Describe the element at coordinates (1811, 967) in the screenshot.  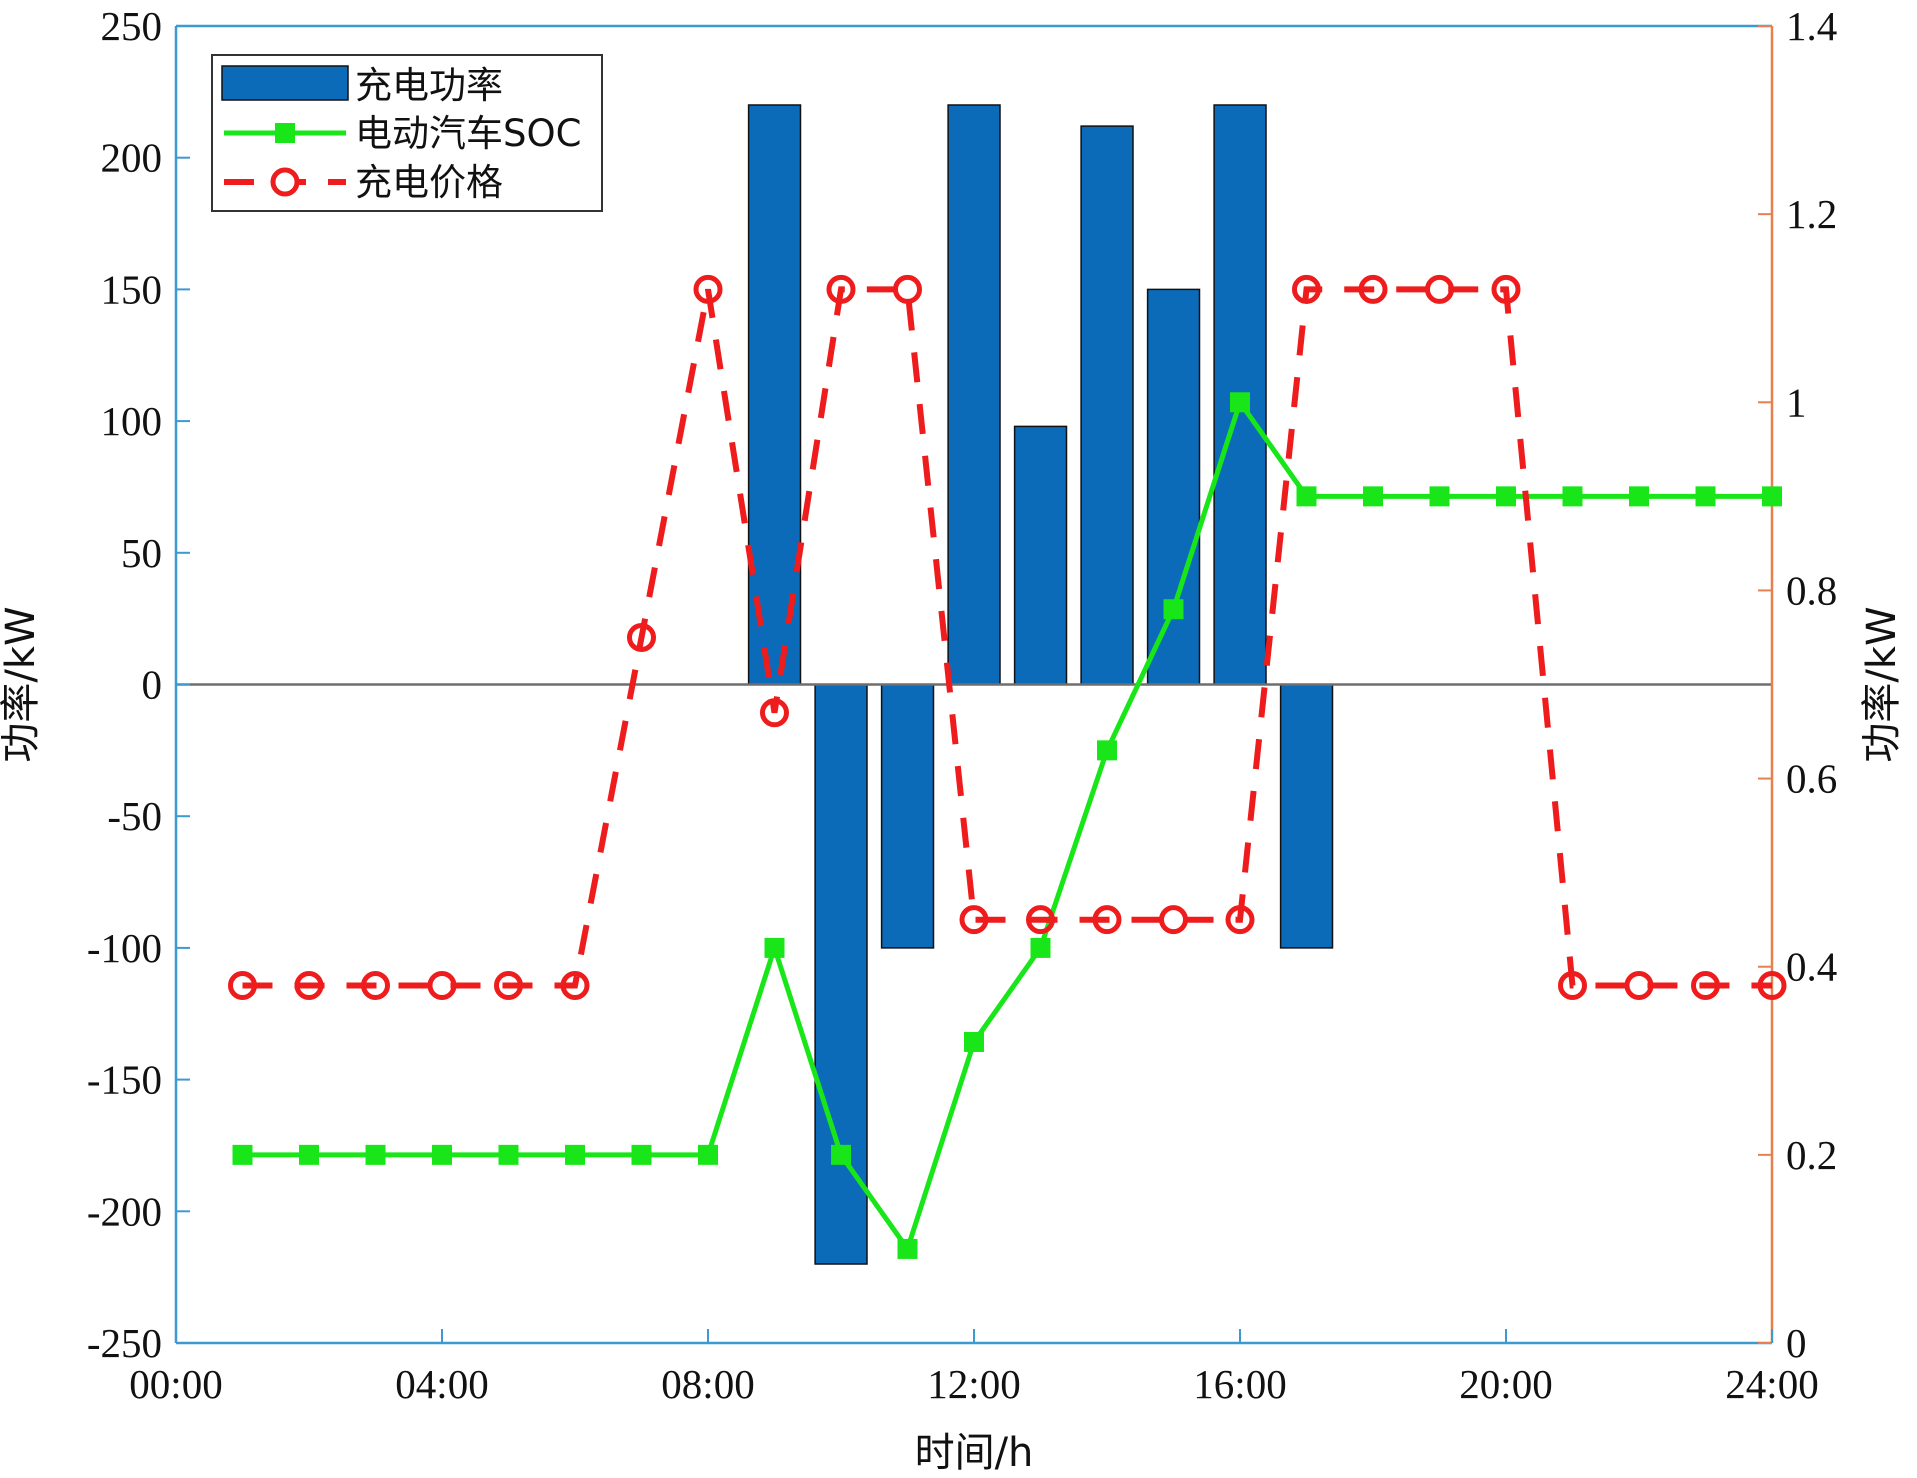
I see `right-tick-label: 0.4` at that location.